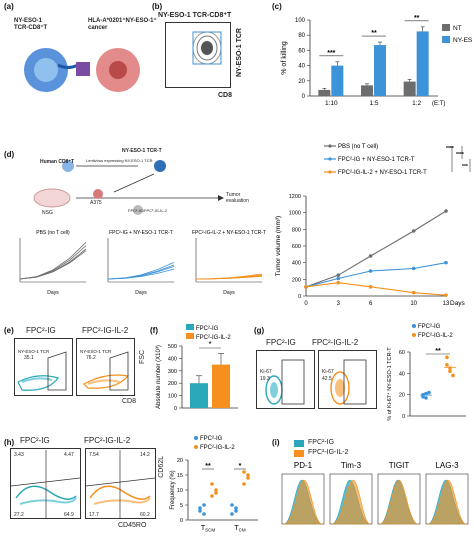  Describe the element at coordinates (335, 342) in the screenshot. I see `panel-g-right-title: FPC²-IG-IL-2` at that location.